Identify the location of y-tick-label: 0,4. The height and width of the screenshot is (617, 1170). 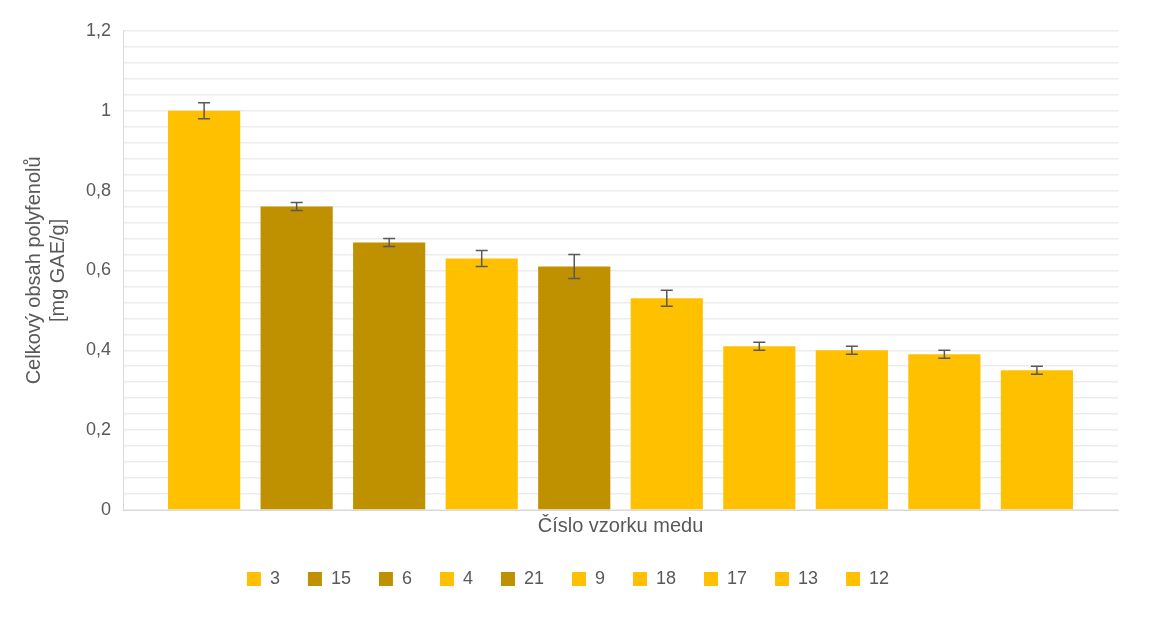
(98, 349).